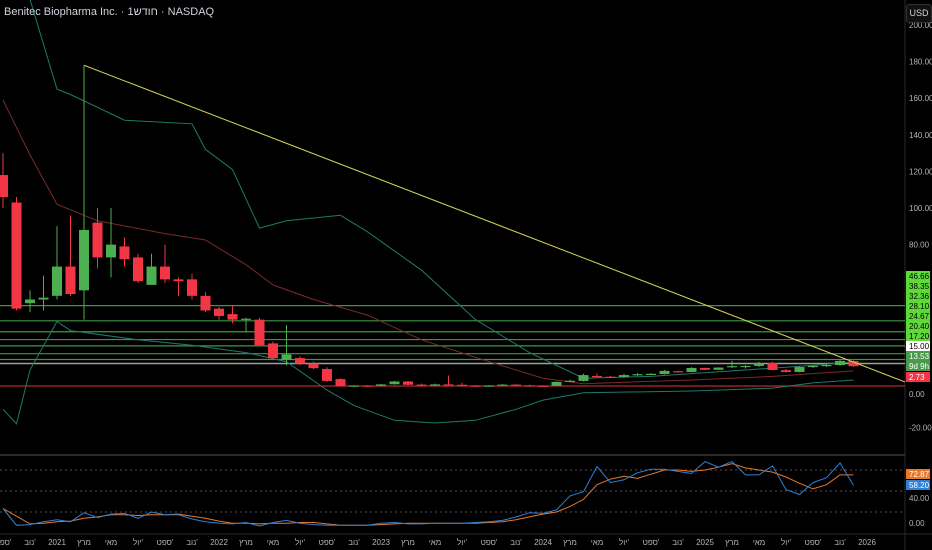 The image size is (932, 550). I want to click on currency-button: USD, so click(919, 13).